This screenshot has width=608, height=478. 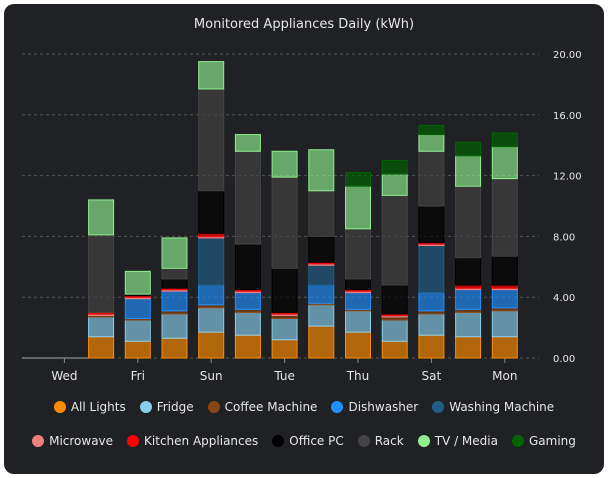 I want to click on legend-item: Rack, so click(x=380, y=441).